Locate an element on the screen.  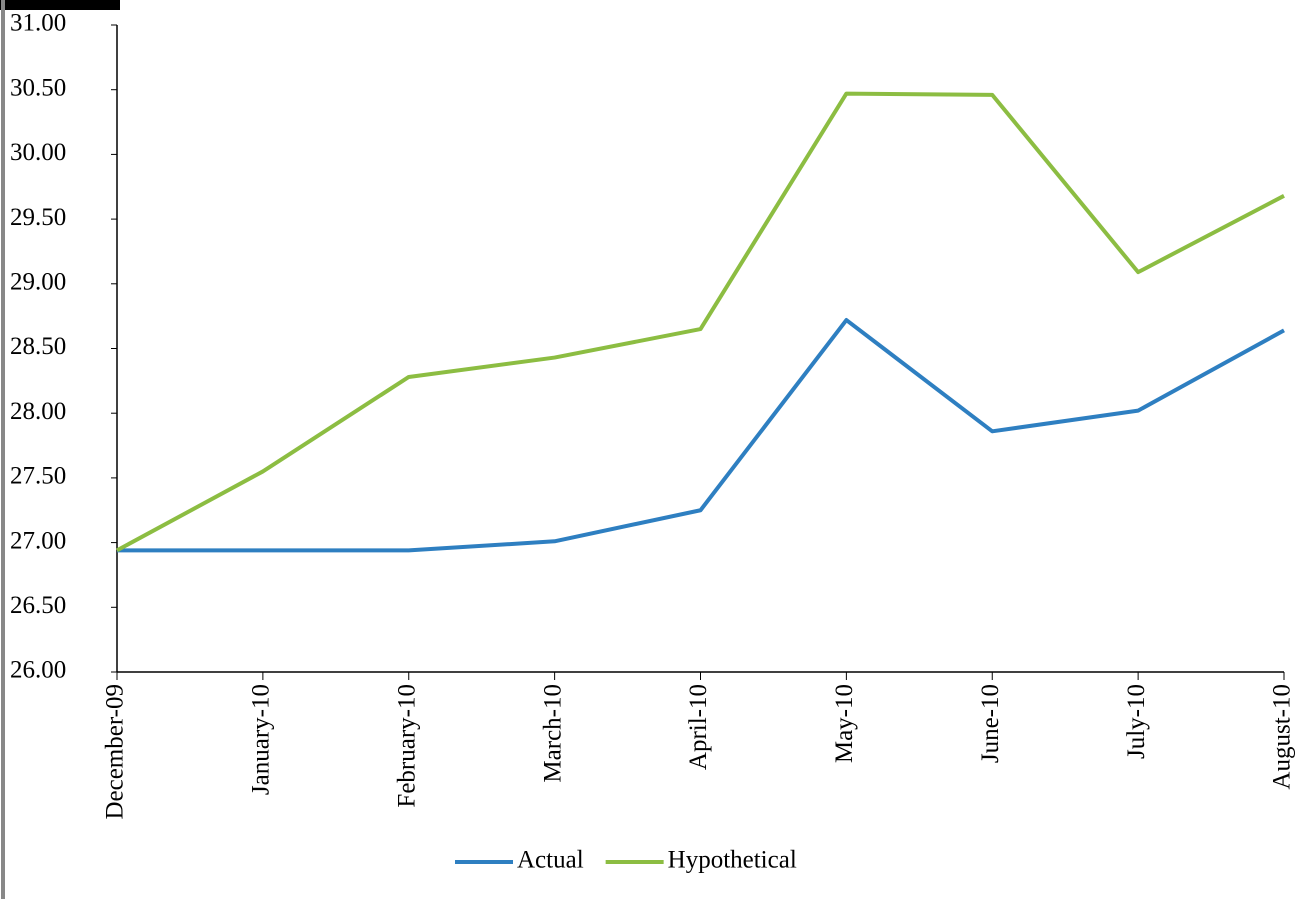
y-tick-label: 27.00 is located at coordinates (38, 540).